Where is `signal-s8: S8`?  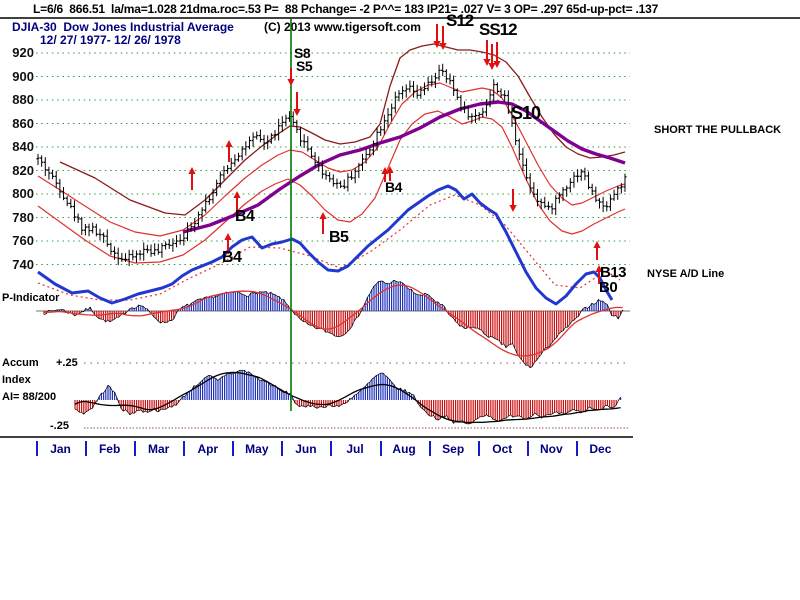
signal-s8: S8 is located at coordinates (302, 53).